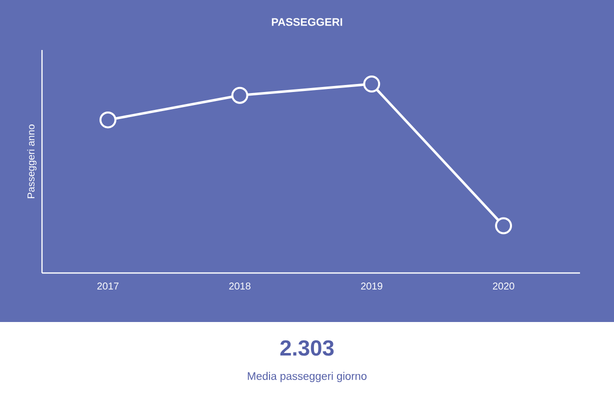  I want to click on x-tick-label: 2019, so click(371, 286).